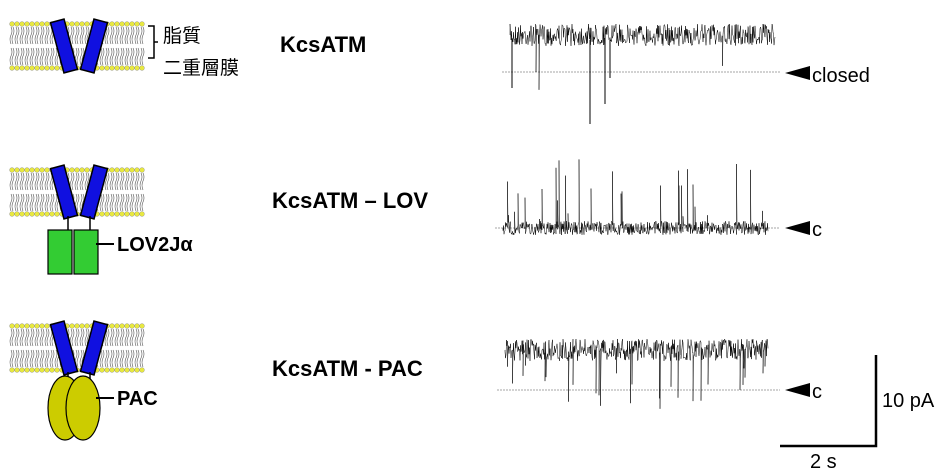 This screenshot has height=471, width=948. I want to click on membrane-label: 二重層膜, so click(201, 68).